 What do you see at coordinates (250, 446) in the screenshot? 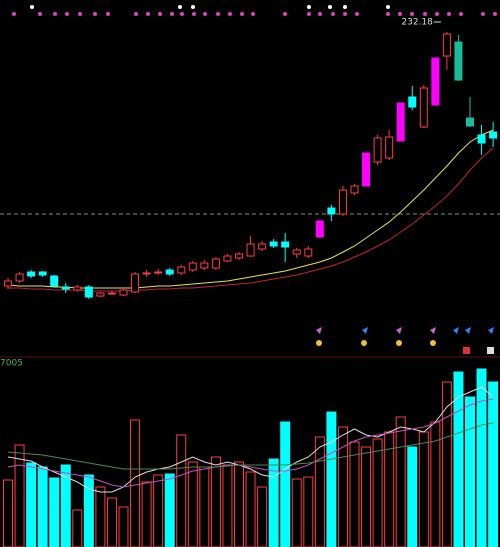
I see `moving-average-line` at bounding box center [250, 446].